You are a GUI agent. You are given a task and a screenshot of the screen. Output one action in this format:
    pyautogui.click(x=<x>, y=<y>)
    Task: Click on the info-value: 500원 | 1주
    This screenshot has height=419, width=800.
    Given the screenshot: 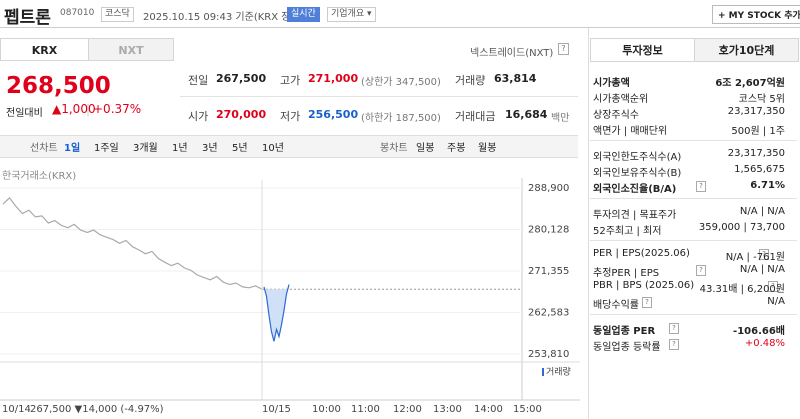 What is the action you would take?
    pyautogui.click(x=758, y=131)
    